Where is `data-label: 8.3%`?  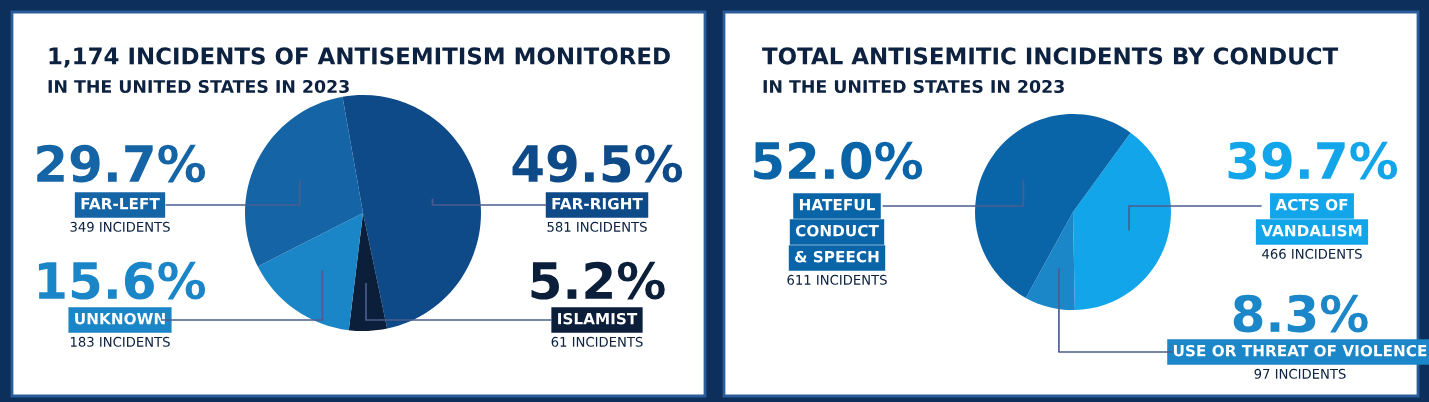
data-label: 8.3% is located at coordinates (1300, 313).